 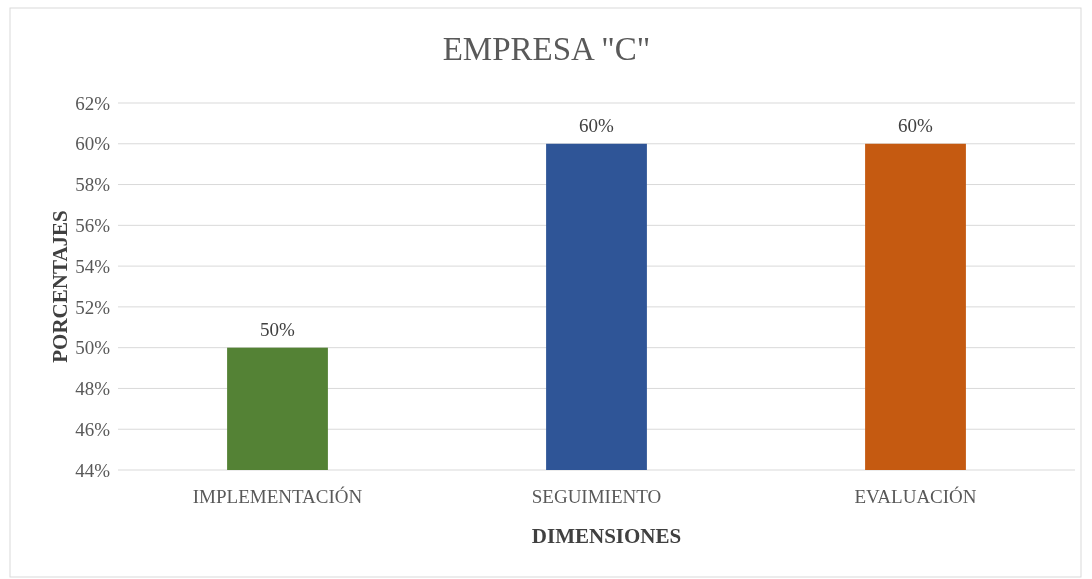 I want to click on y-tick-label: 58%, so click(x=93, y=185).